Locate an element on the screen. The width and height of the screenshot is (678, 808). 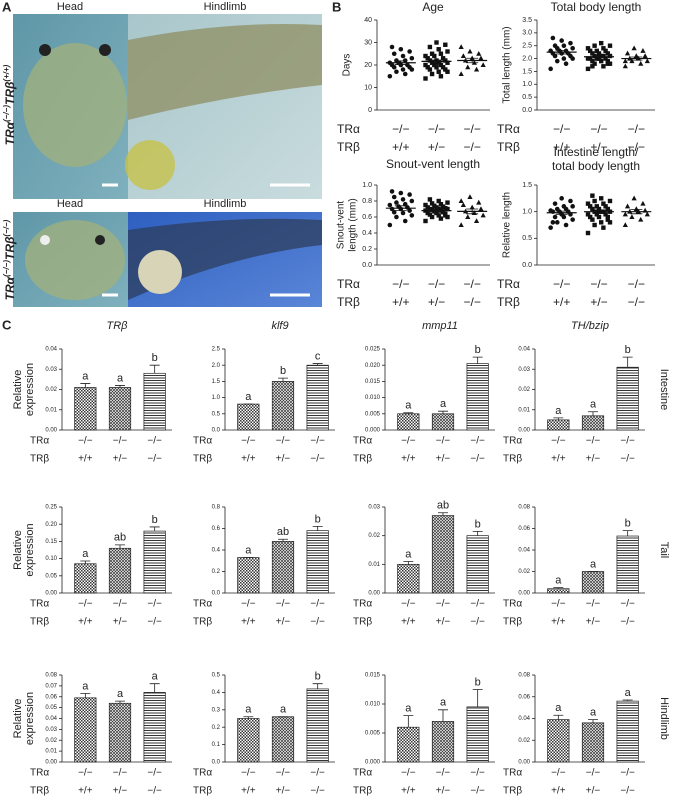
y-tick-label: 0.005 is located at coordinates (373, 734).